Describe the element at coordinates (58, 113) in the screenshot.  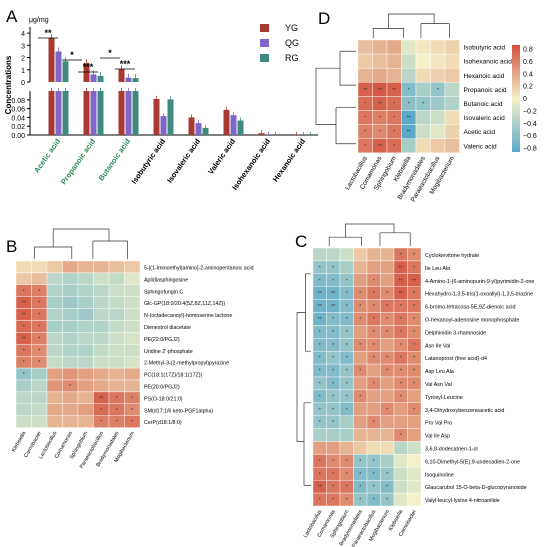
I see `bar-qg-lower` at that location.